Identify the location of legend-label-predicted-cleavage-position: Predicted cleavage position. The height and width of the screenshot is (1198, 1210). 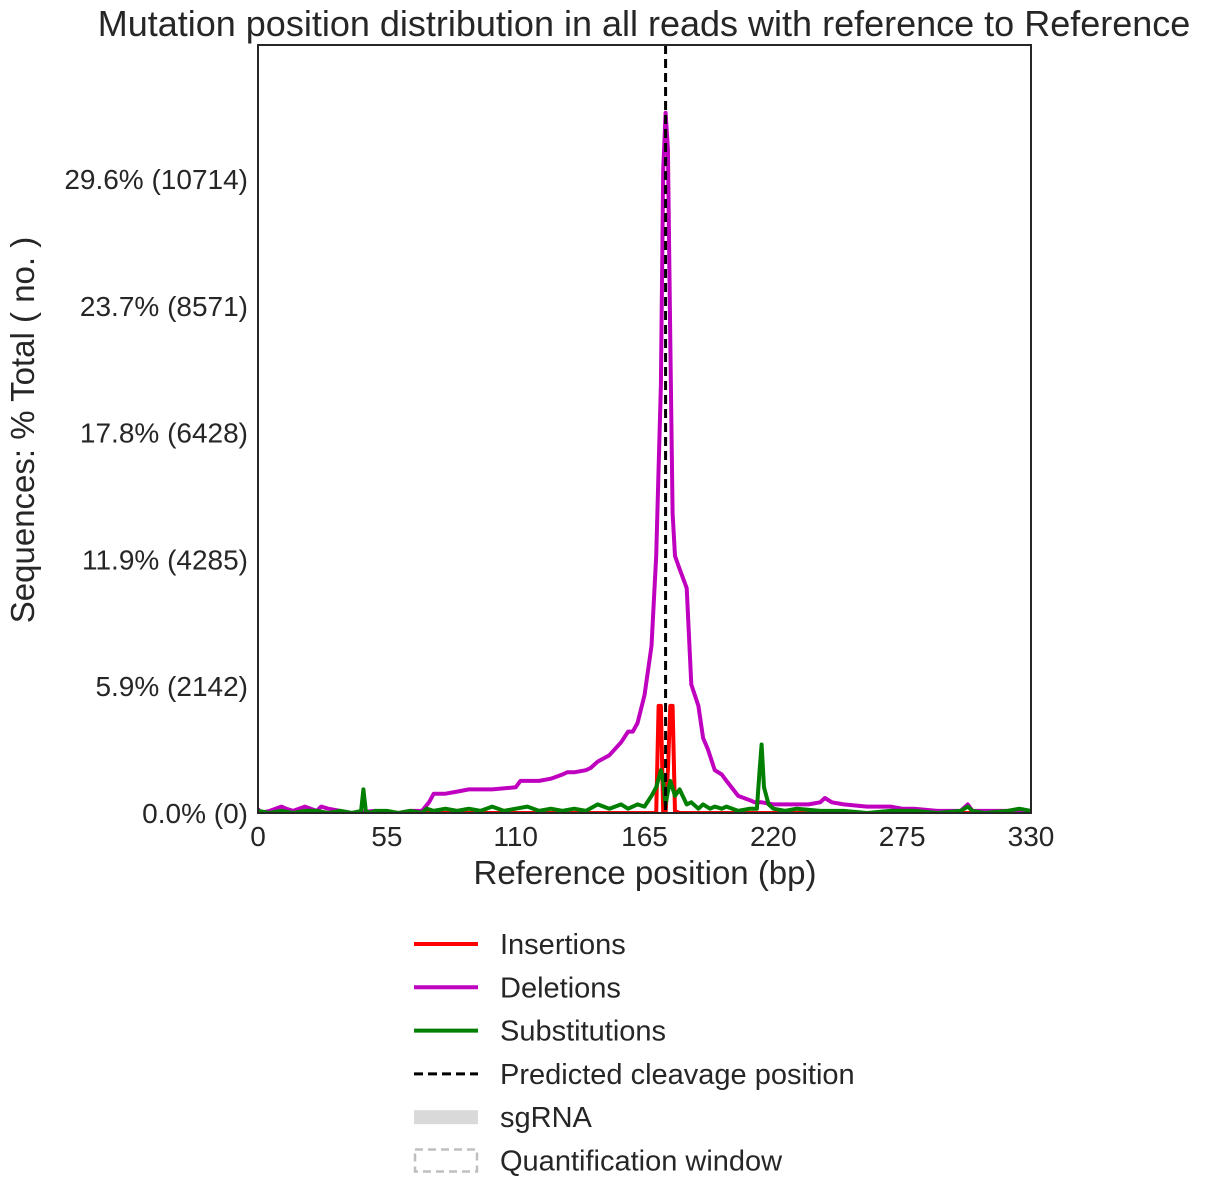
(677, 1075).